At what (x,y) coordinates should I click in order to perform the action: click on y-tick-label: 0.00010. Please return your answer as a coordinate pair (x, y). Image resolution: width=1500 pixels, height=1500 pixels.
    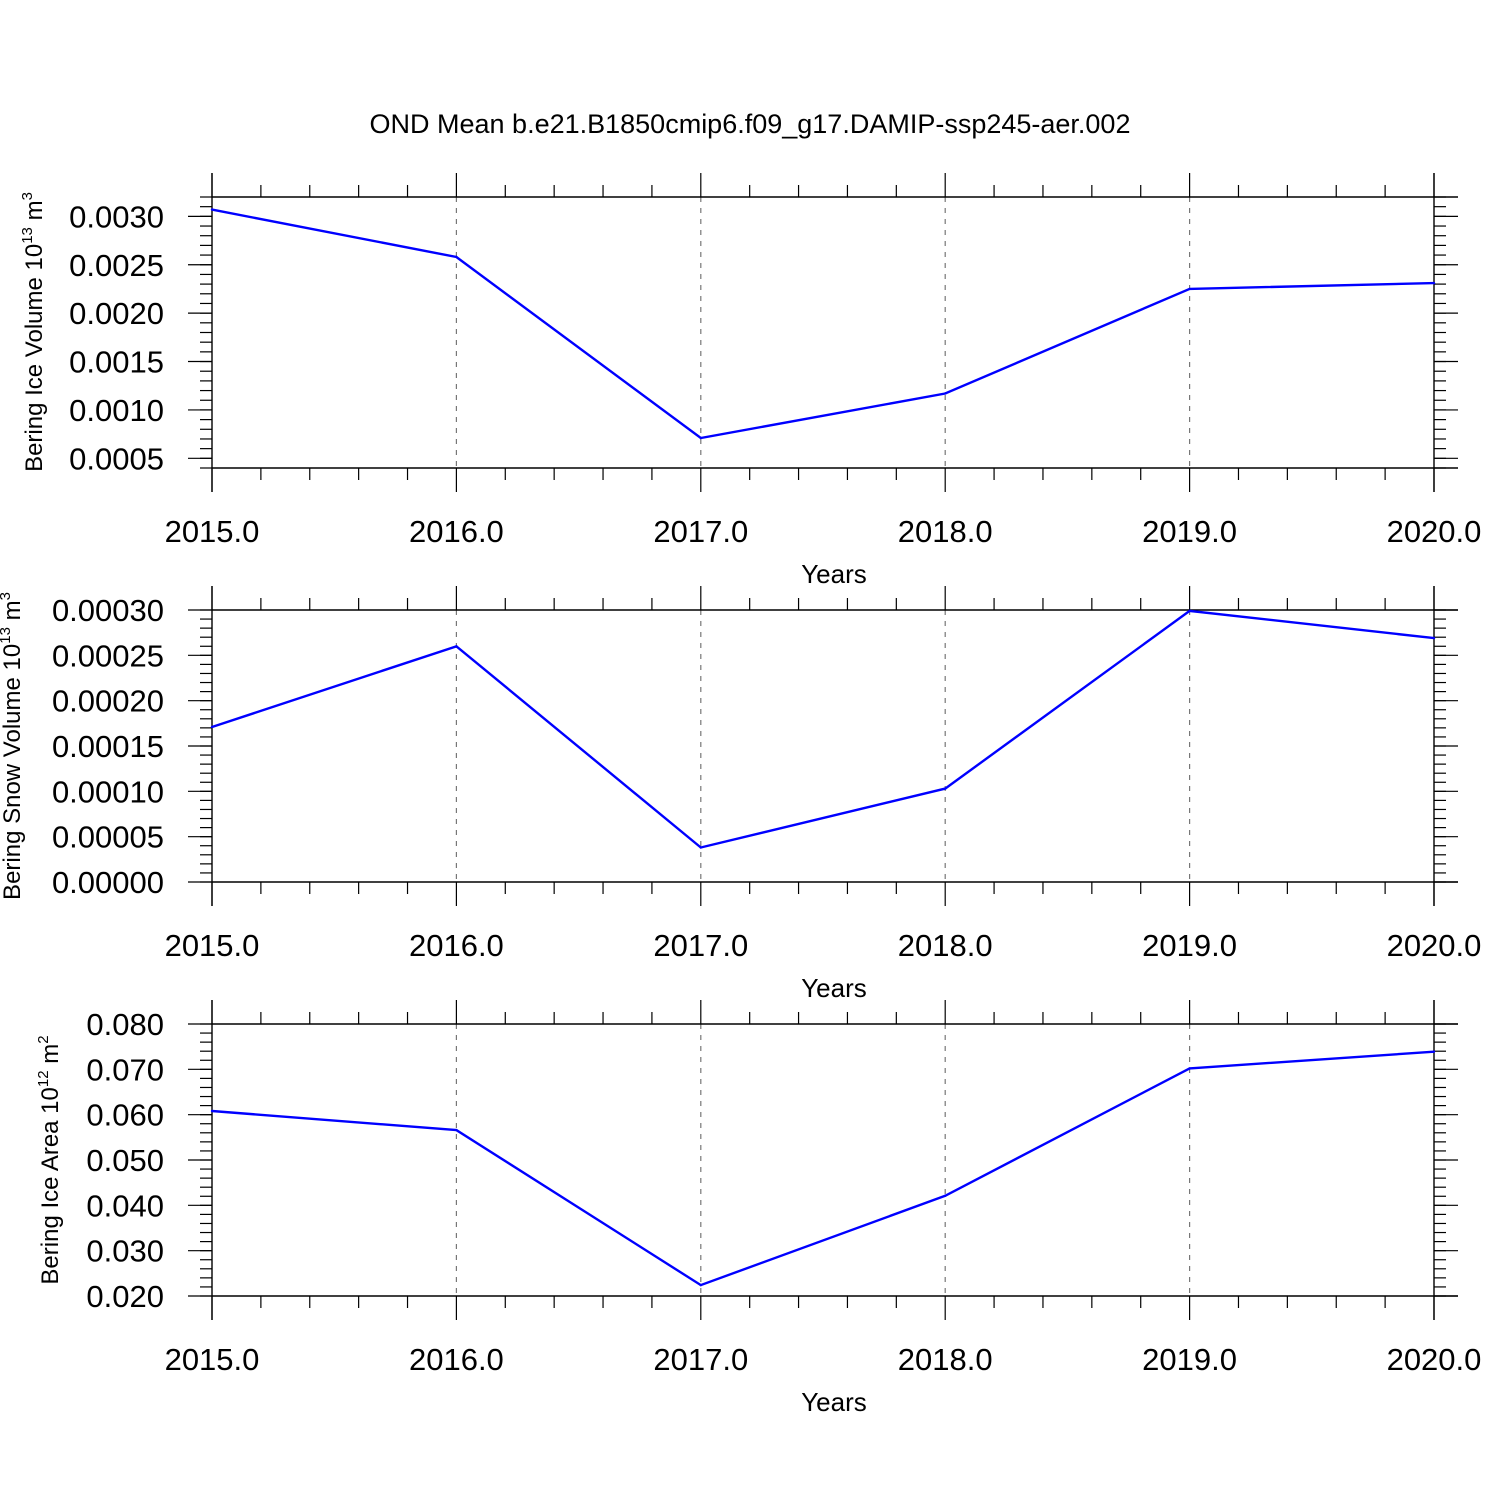
    Looking at the image, I should click on (108, 791).